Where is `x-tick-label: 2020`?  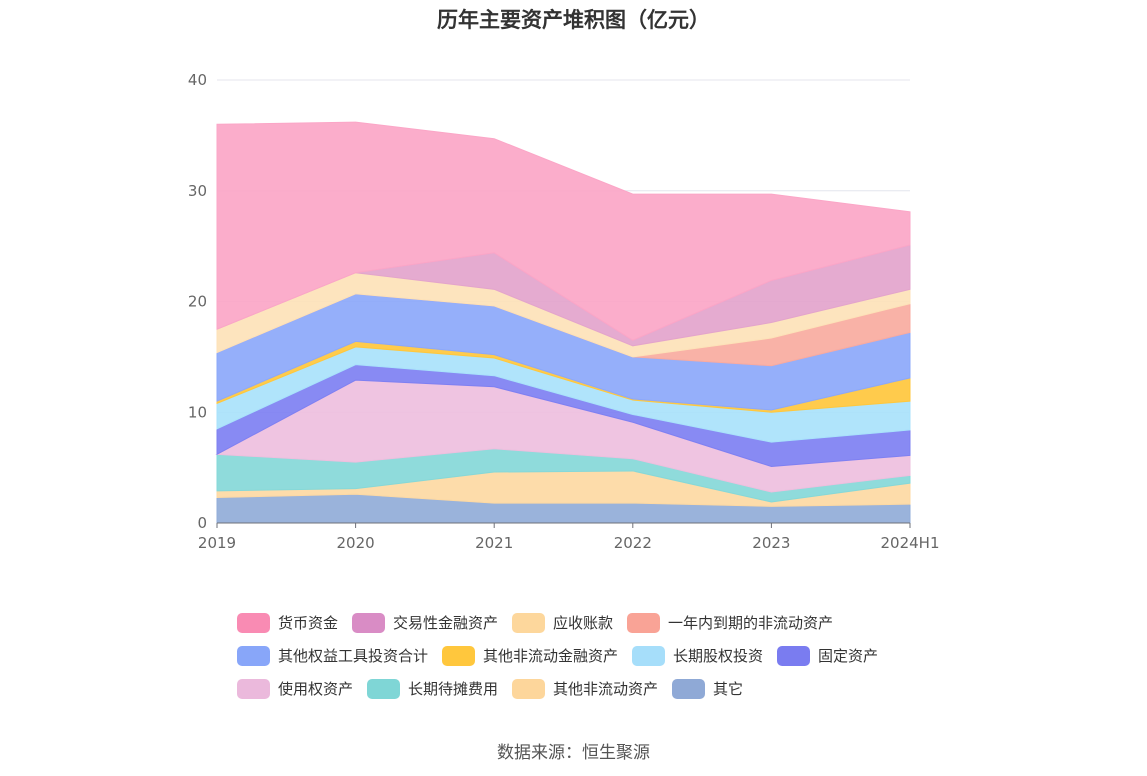 x-tick-label: 2020 is located at coordinates (356, 543).